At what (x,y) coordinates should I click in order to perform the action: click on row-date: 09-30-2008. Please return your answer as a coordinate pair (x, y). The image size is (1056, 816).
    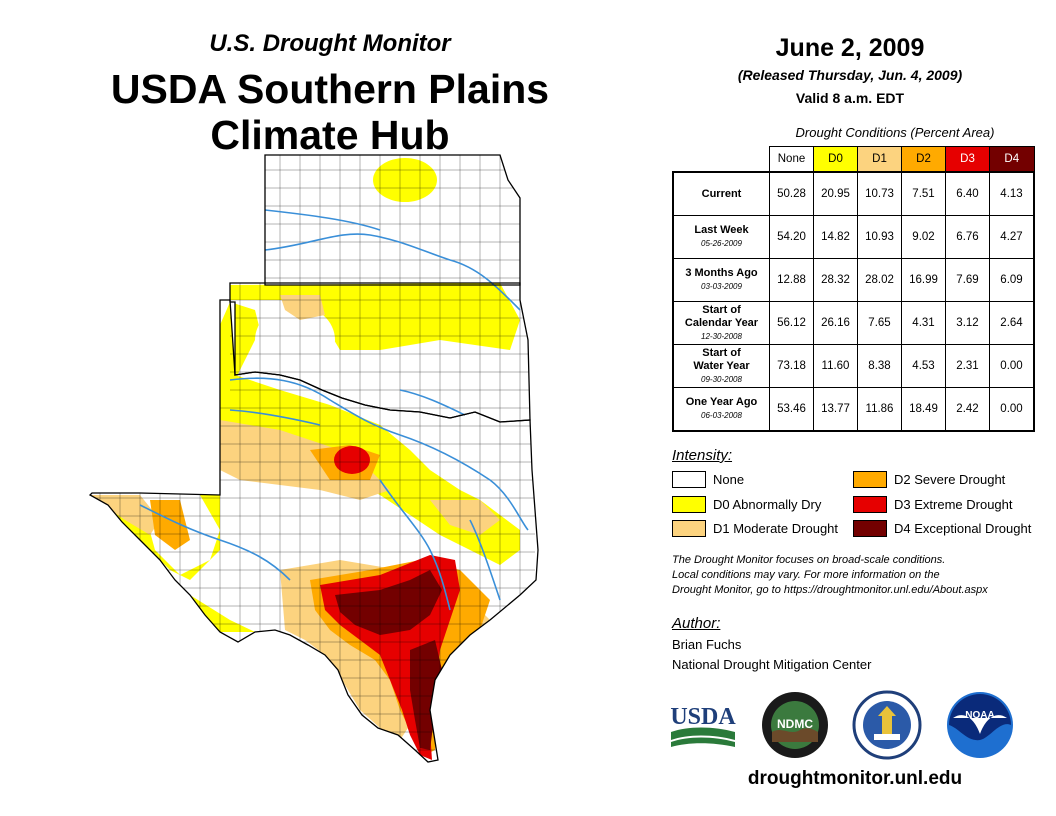
    Looking at the image, I should click on (721, 379).